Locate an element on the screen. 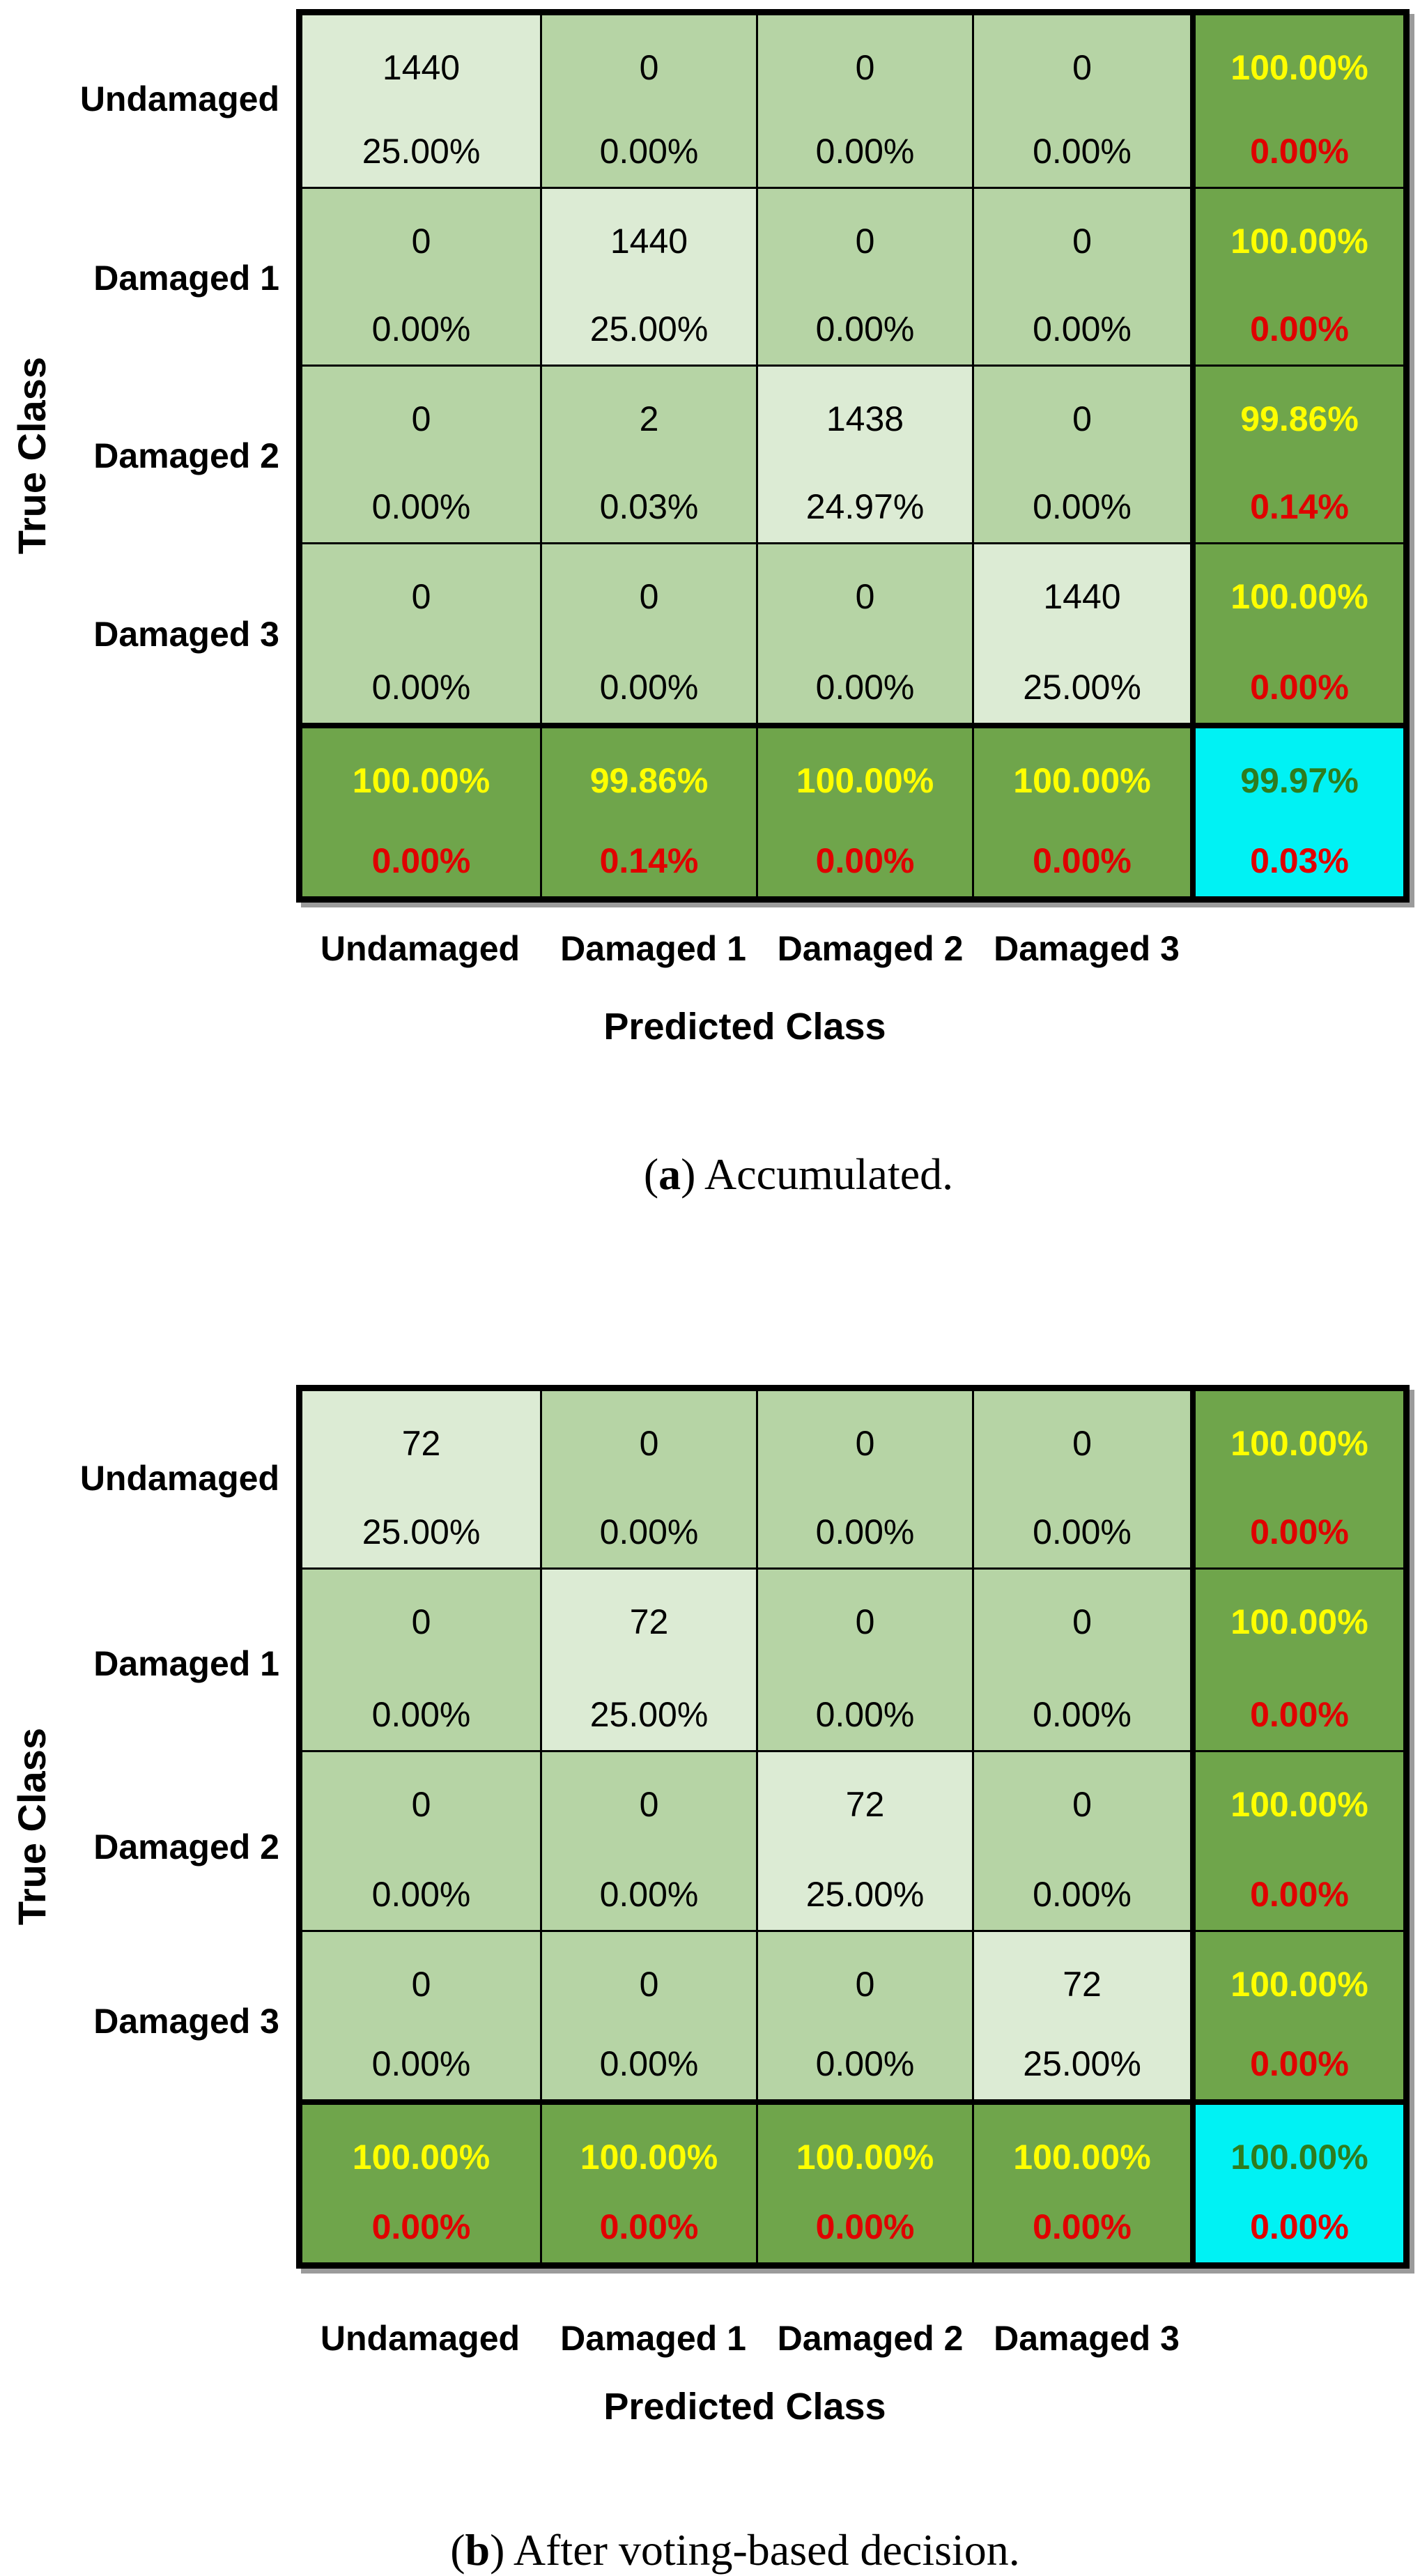 Image resolution: width=1420 pixels, height=2576 pixels. column-summary-cell-2: 100.00% 0.00% is located at coordinates (650, 2180).